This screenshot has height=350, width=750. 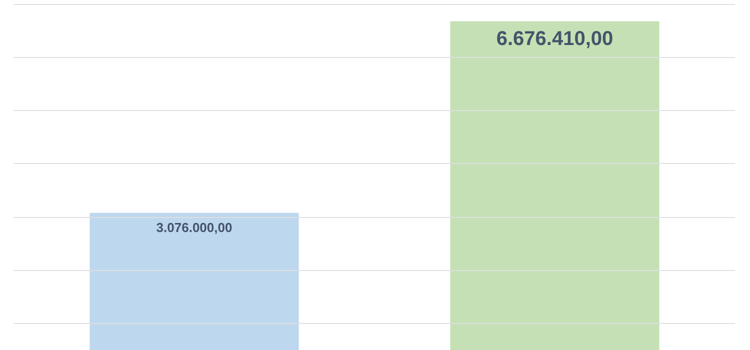 What do you see at coordinates (555, 39) in the screenshot?
I see `data-label: 6.676.410,00` at bounding box center [555, 39].